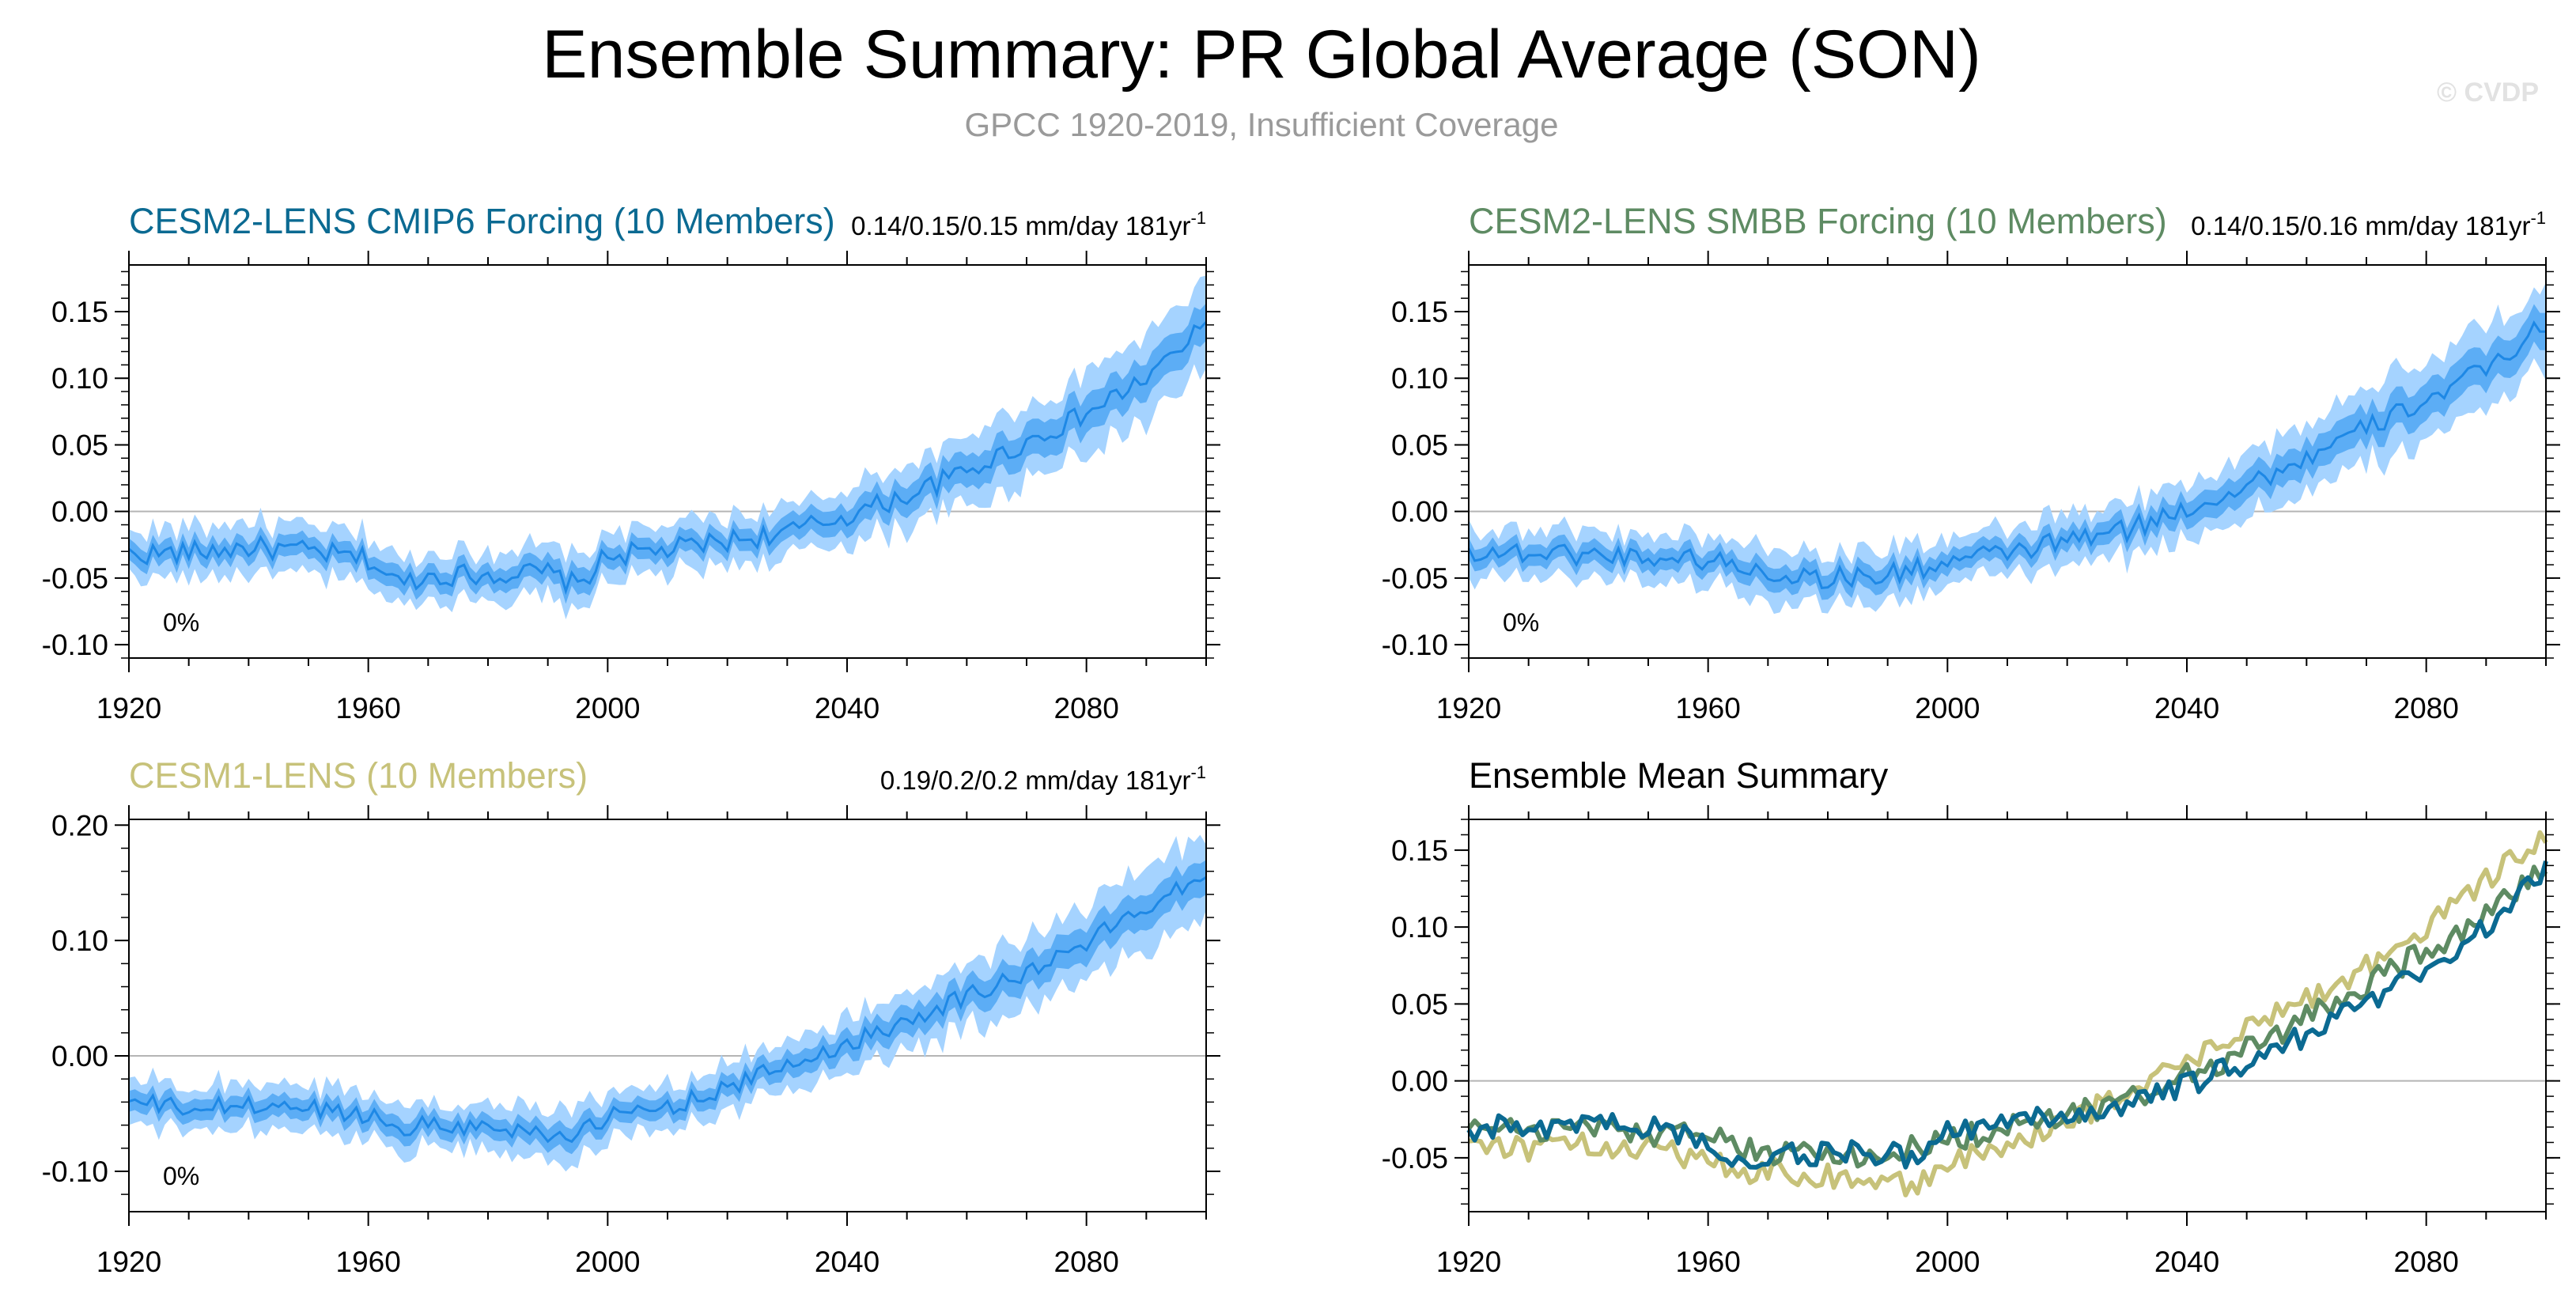 The width and height of the screenshot is (2576, 1305). Describe the element at coordinates (2369, 224) in the screenshot. I see `panel-trend-stat: 0.14/0.15/0.16 mm/day 181yr-1` at that location.